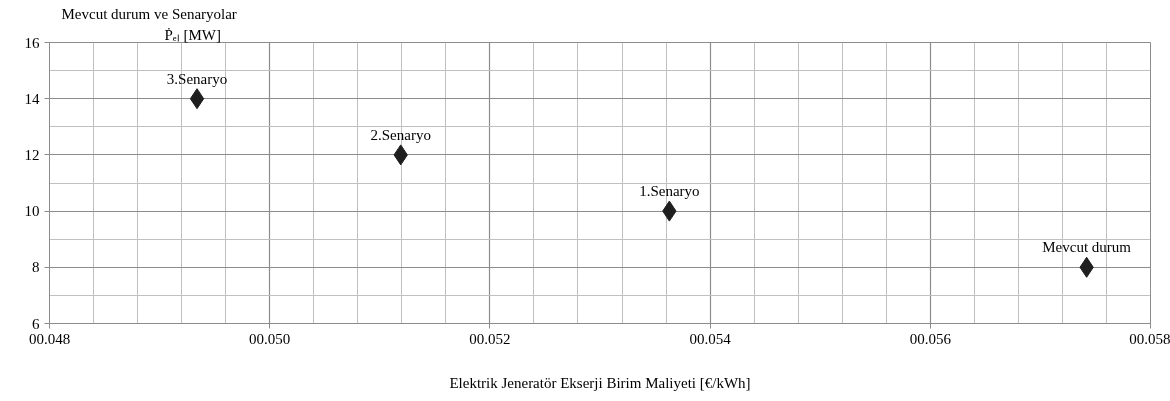 The width and height of the screenshot is (1170, 401). Describe the element at coordinates (36, 267) in the screenshot. I see `y-tick-label: 8` at that location.